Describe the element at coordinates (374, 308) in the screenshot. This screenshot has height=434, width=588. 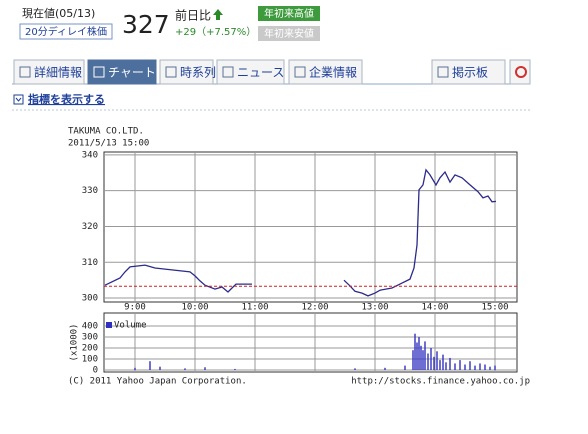
I see `x-tick-label: 13:00` at that location.